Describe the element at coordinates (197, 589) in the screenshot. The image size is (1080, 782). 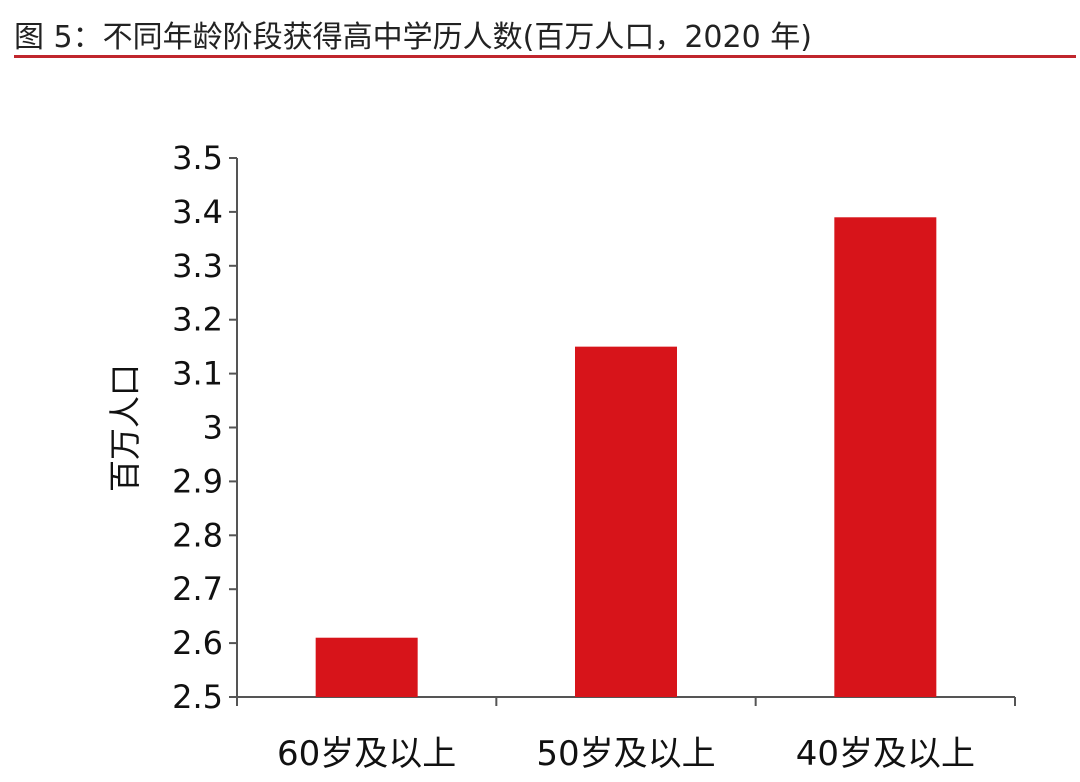
I see `y-tick-label: 2.7` at that location.